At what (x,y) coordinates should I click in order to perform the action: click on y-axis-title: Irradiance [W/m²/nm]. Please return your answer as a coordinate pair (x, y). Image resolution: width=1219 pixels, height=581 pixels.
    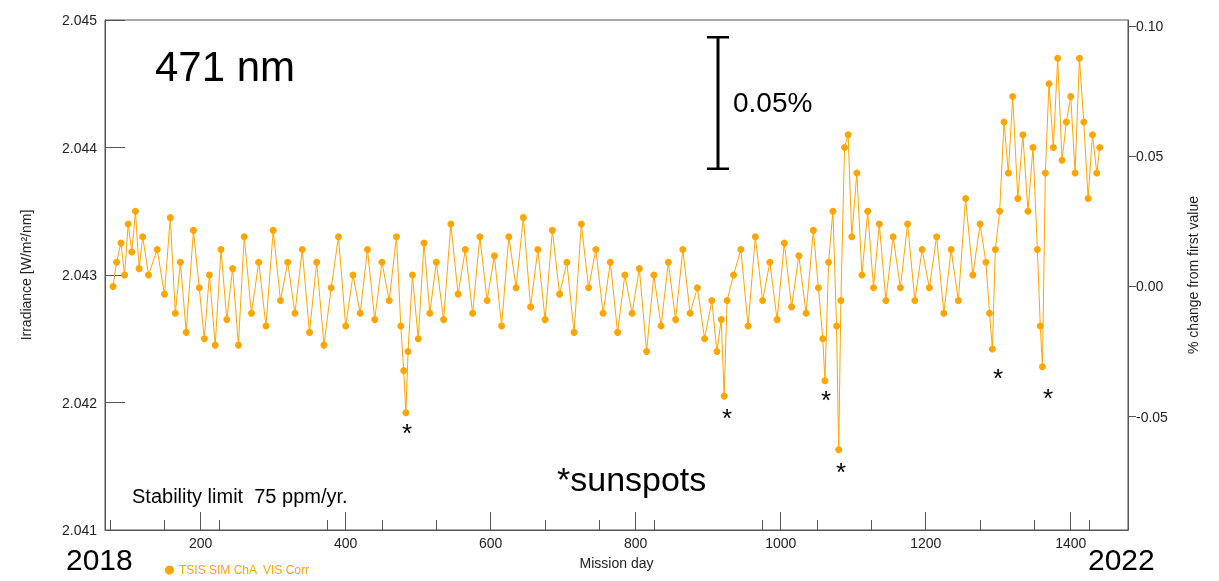
    Looking at the image, I should click on (26, 275).